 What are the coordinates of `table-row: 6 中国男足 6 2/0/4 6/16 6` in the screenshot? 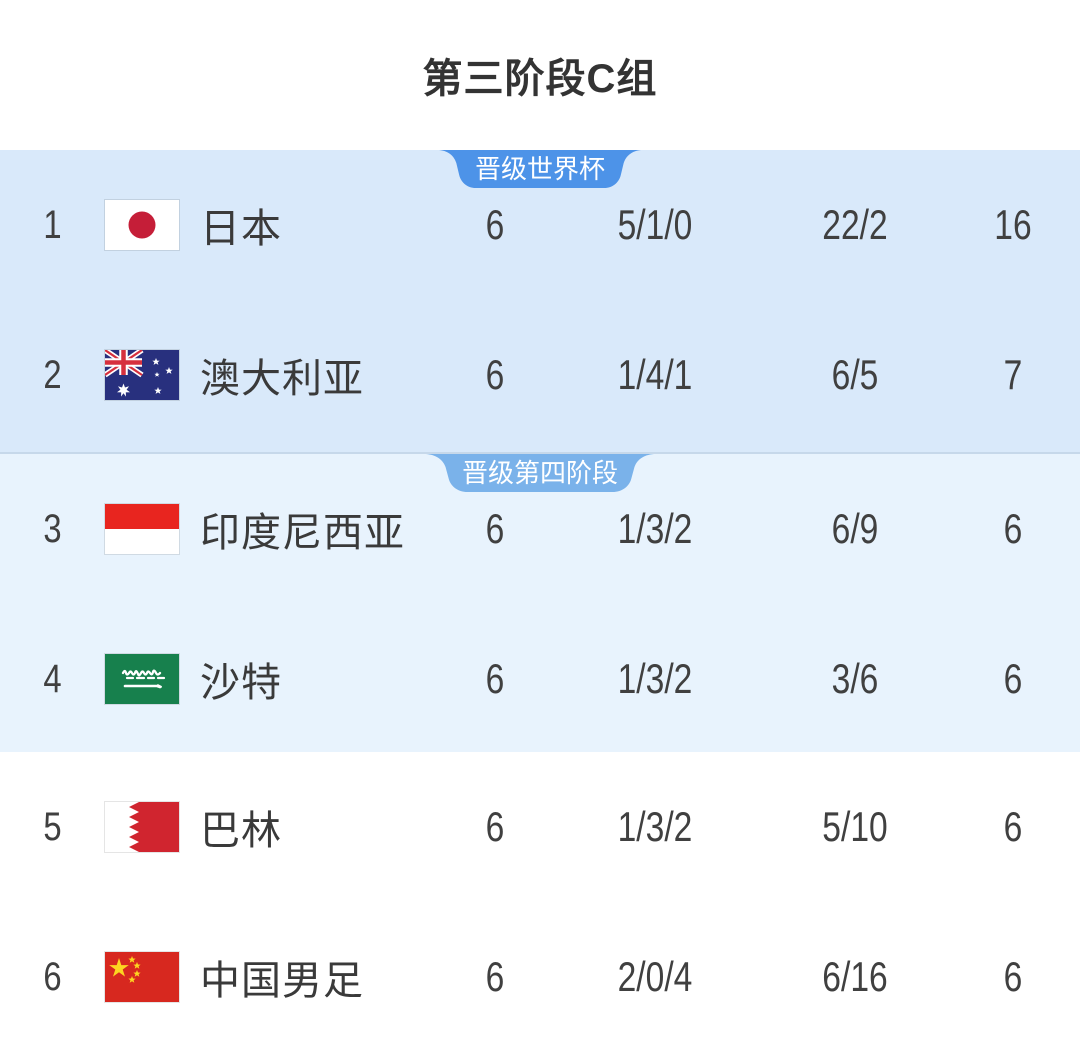 It's located at (540, 977).